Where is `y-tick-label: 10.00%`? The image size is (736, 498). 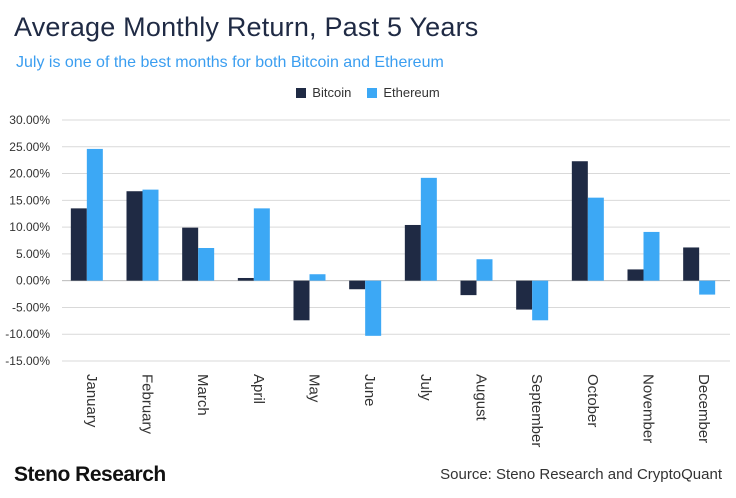
y-tick-label: 10.00% is located at coordinates (29, 227).